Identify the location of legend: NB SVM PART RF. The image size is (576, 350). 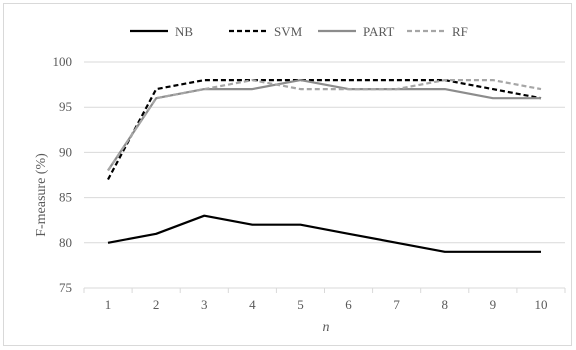
(299, 31).